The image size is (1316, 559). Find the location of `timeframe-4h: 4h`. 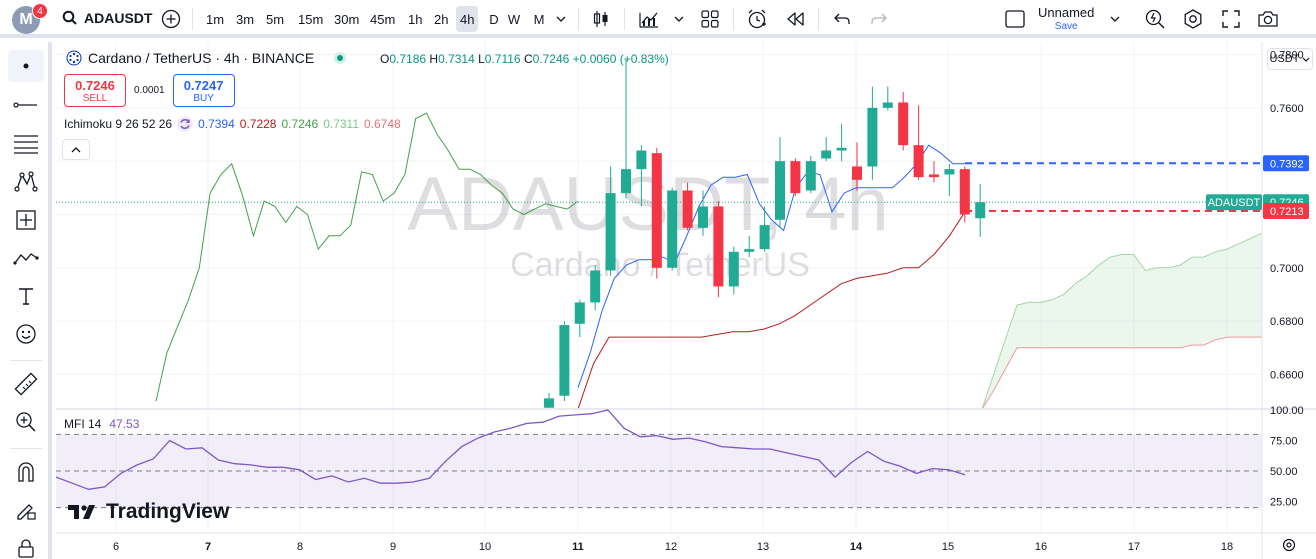

timeframe-4h: 4h is located at coordinates (467, 19).